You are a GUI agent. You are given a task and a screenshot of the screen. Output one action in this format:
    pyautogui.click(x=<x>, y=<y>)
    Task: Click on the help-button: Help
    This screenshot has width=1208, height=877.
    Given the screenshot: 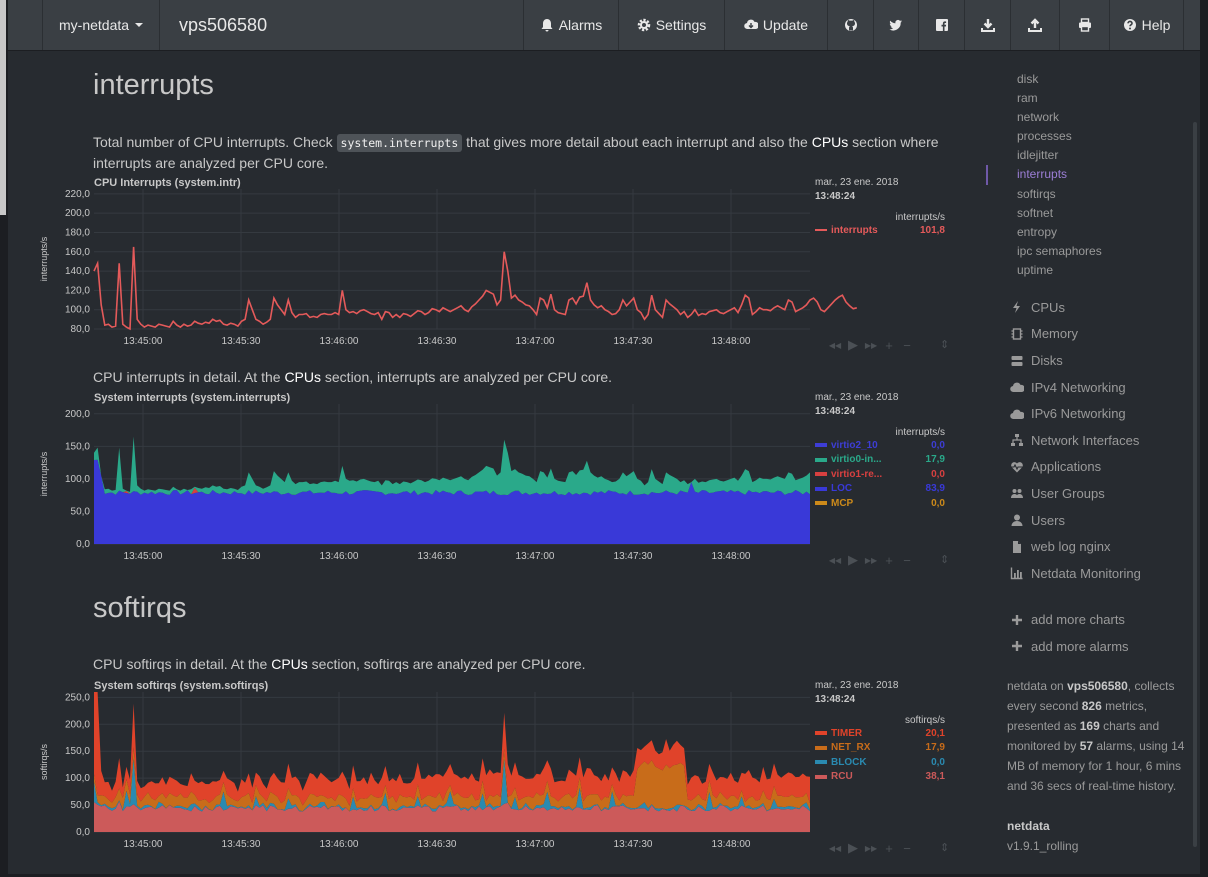 What is the action you would take?
    pyautogui.click(x=1146, y=25)
    